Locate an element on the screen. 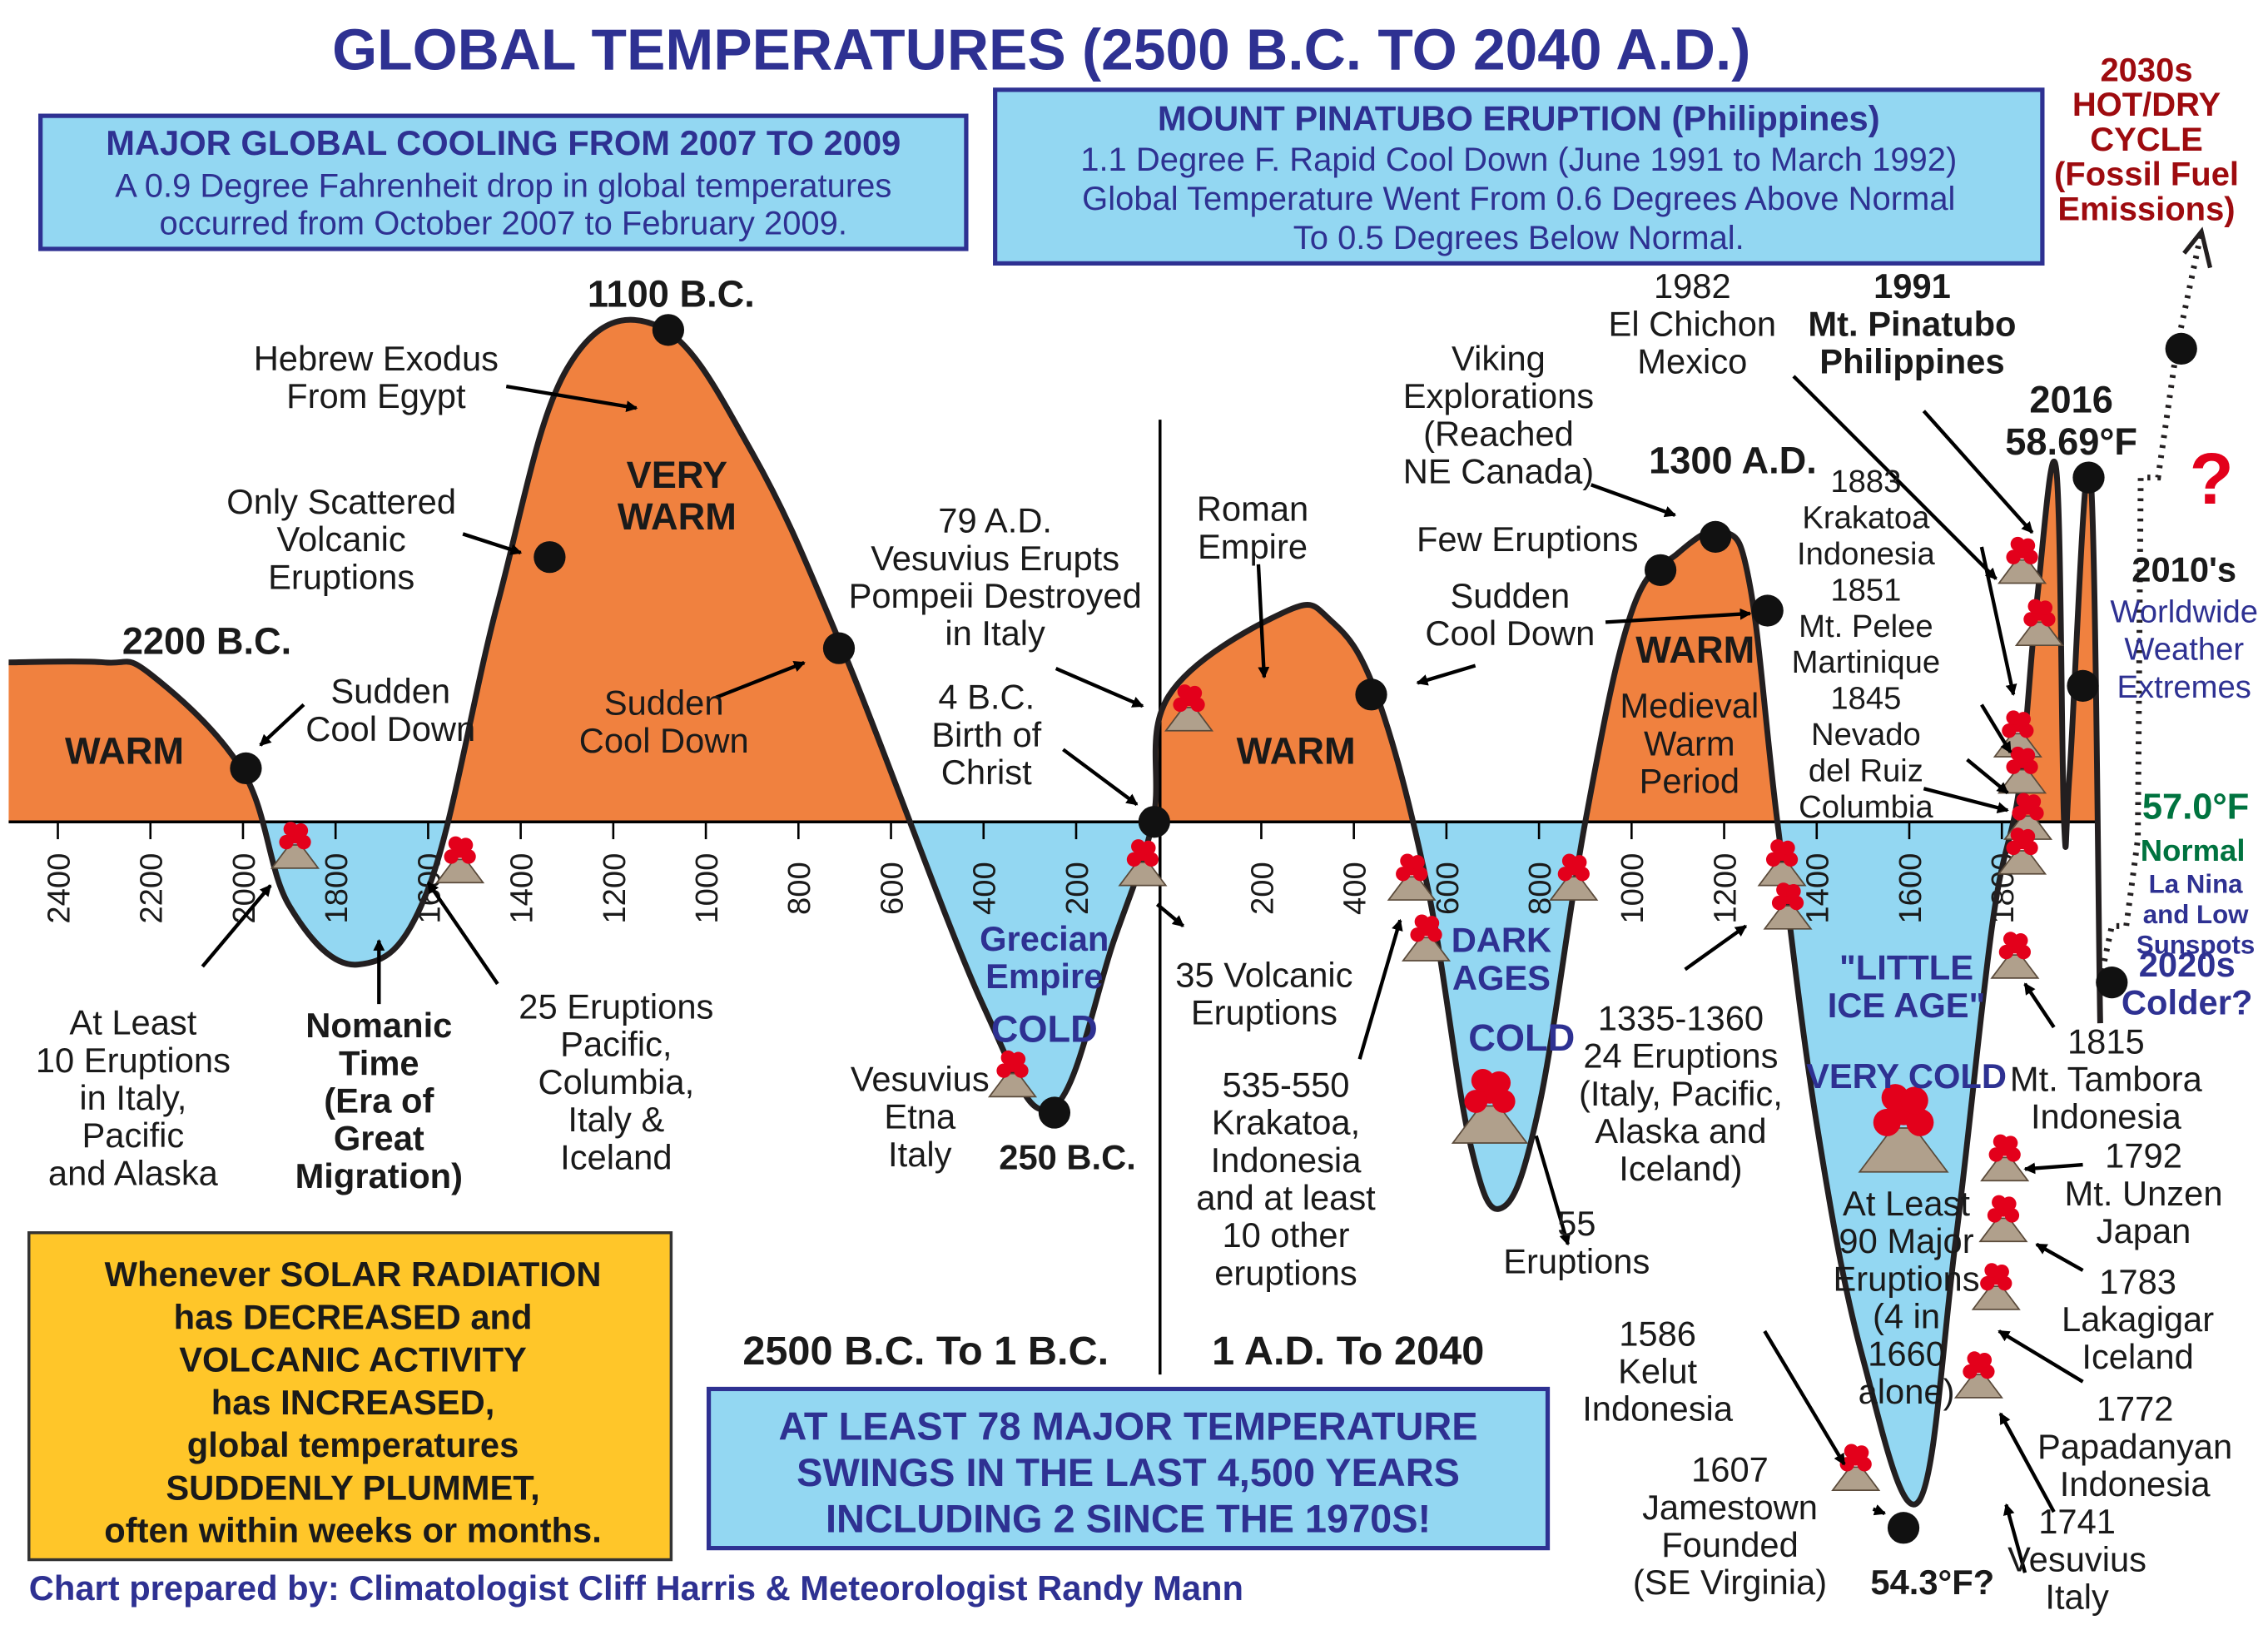  projection-text: Emissions) is located at coordinates (2146, 209).